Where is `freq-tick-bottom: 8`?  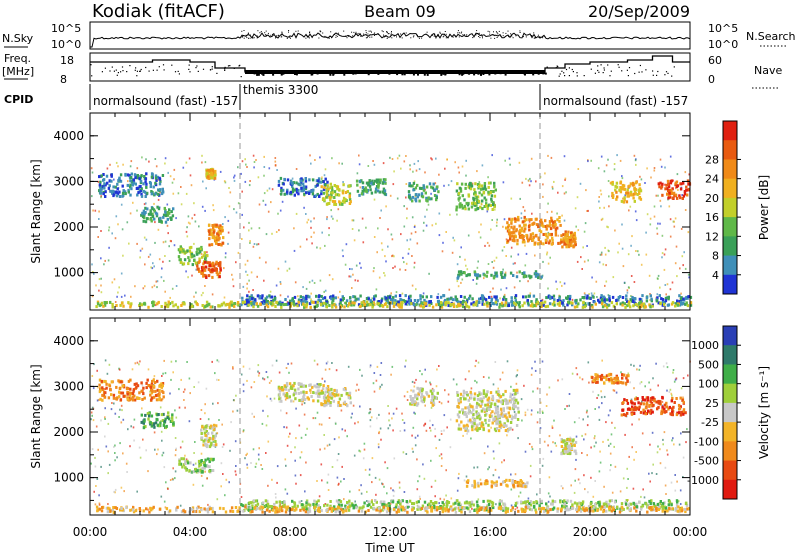
freq-tick-bottom: 8 is located at coordinates (63, 79).